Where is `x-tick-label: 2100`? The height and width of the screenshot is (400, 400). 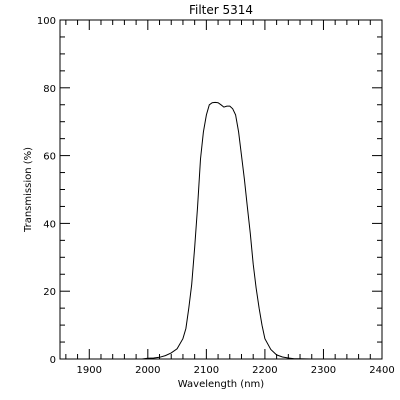
x-tick-label: 2100 is located at coordinates (206, 370).